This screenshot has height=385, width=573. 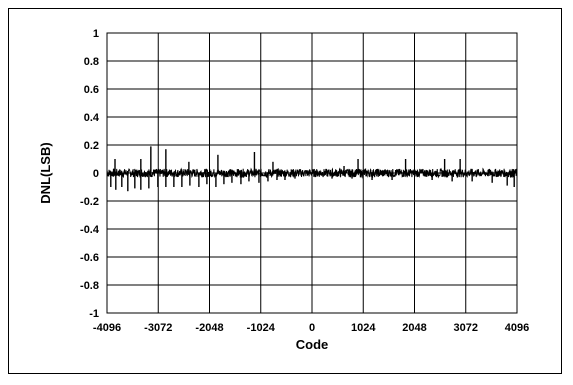 What do you see at coordinates (89, 286) in the screenshot?
I see `y-tick-label: -0.8` at bounding box center [89, 286].